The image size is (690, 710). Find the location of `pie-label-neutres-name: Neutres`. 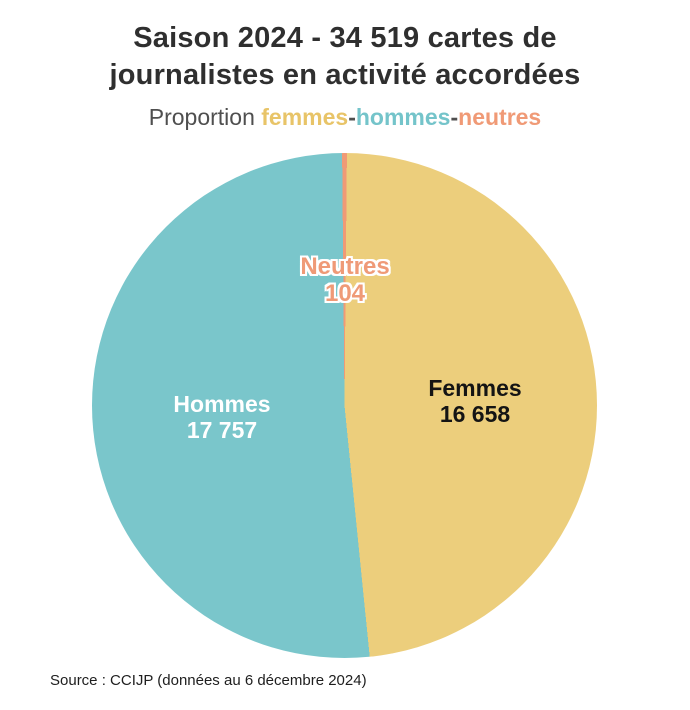

pie-label-neutres-name: Neutres is located at coordinates (345, 266).